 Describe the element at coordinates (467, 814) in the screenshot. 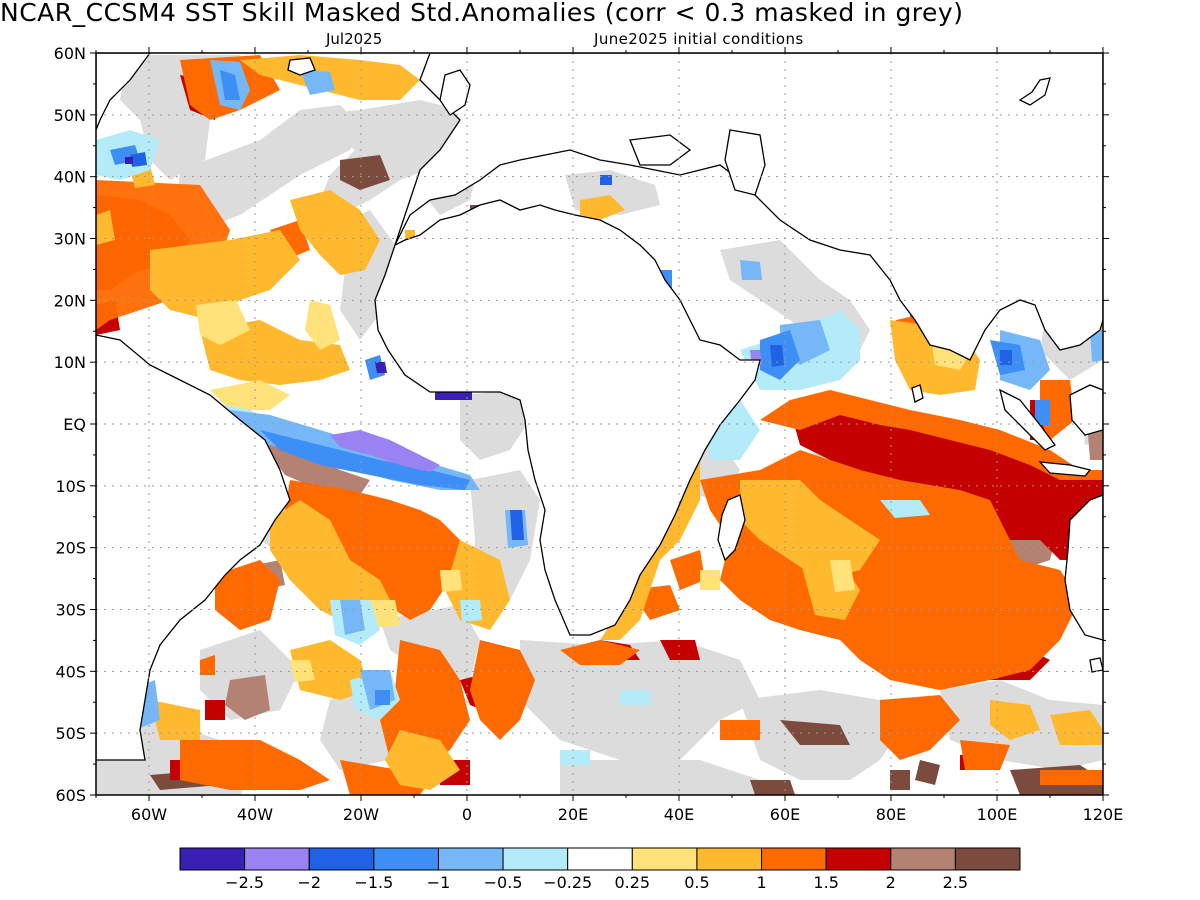

I see `lon-label: 0` at that location.